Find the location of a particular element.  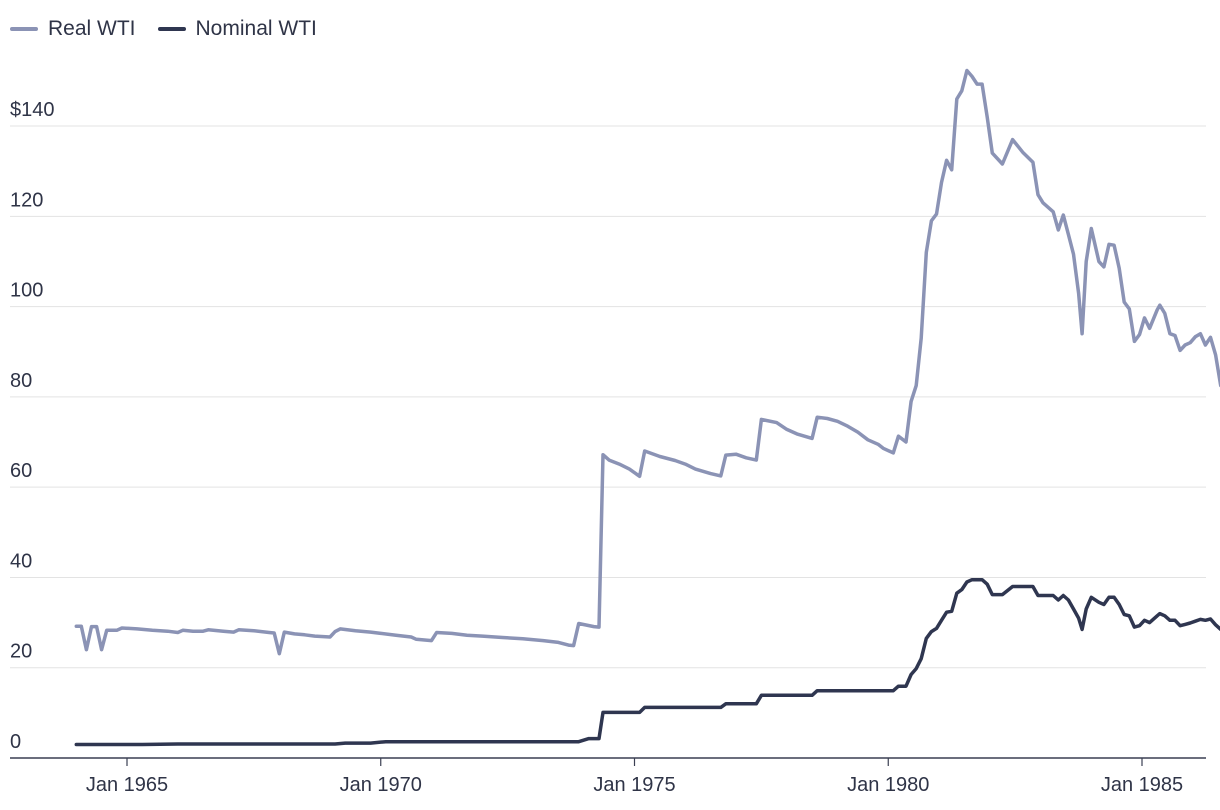

y-tick-label-40: 40 is located at coordinates (21, 561).